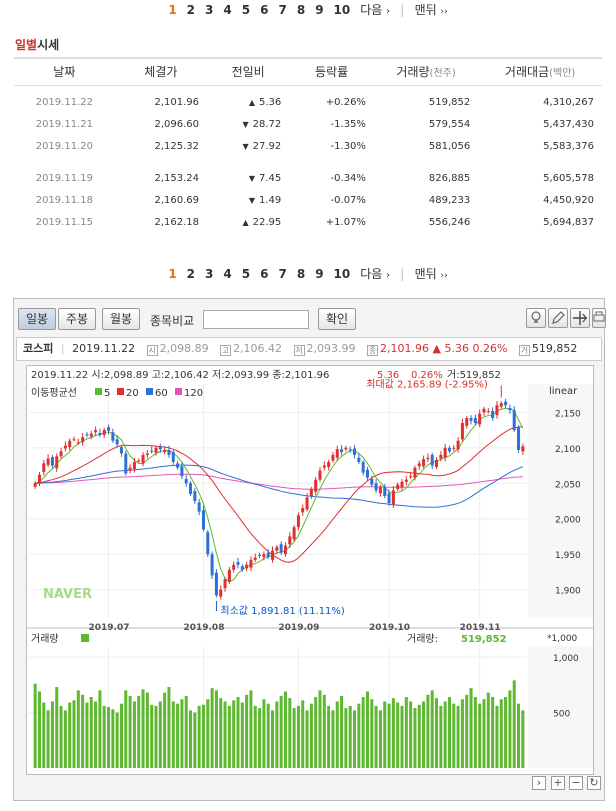 This screenshot has height=811, width=616. Describe the element at coordinates (337, 319) in the screenshot. I see `confirm-button: 확인` at that location.